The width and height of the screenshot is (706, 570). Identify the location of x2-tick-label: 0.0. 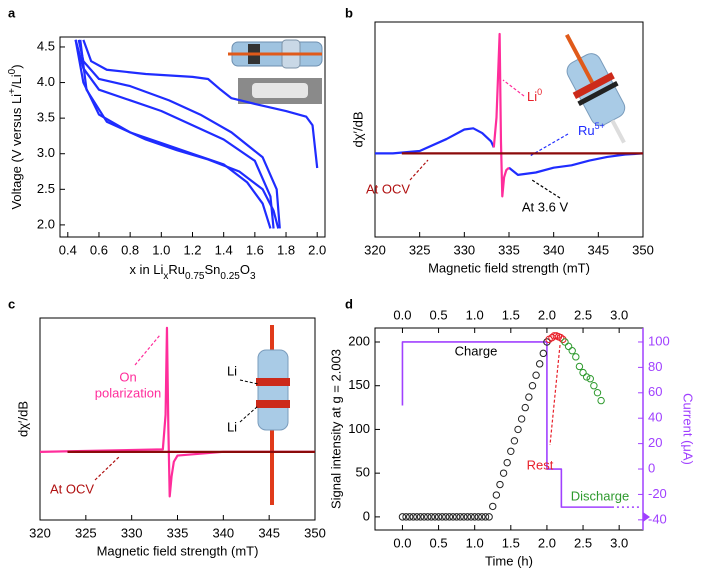
(402, 314).